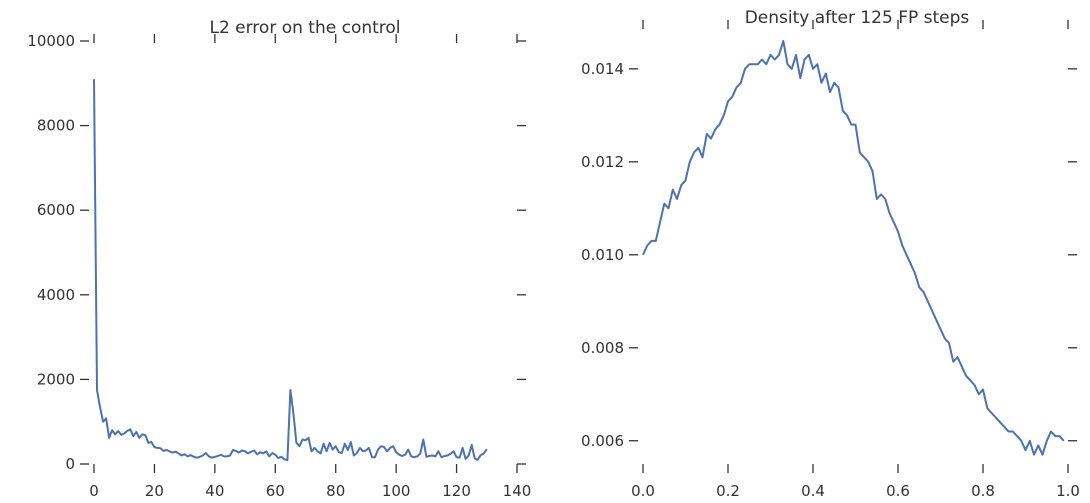 This screenshot has height=503, width=1090. Describe the element at coordinates (1068, 491) in the screenshot. I see `x-tick-label: 1.0` at that location.